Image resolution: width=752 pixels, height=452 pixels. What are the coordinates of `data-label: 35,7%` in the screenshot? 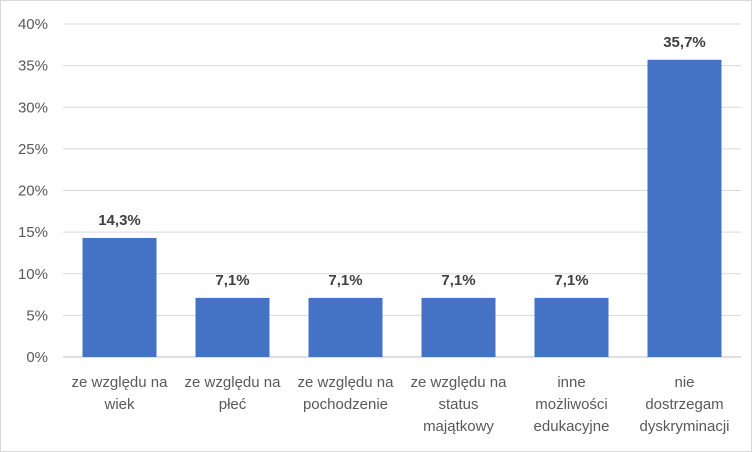 It's located at (684, 42).